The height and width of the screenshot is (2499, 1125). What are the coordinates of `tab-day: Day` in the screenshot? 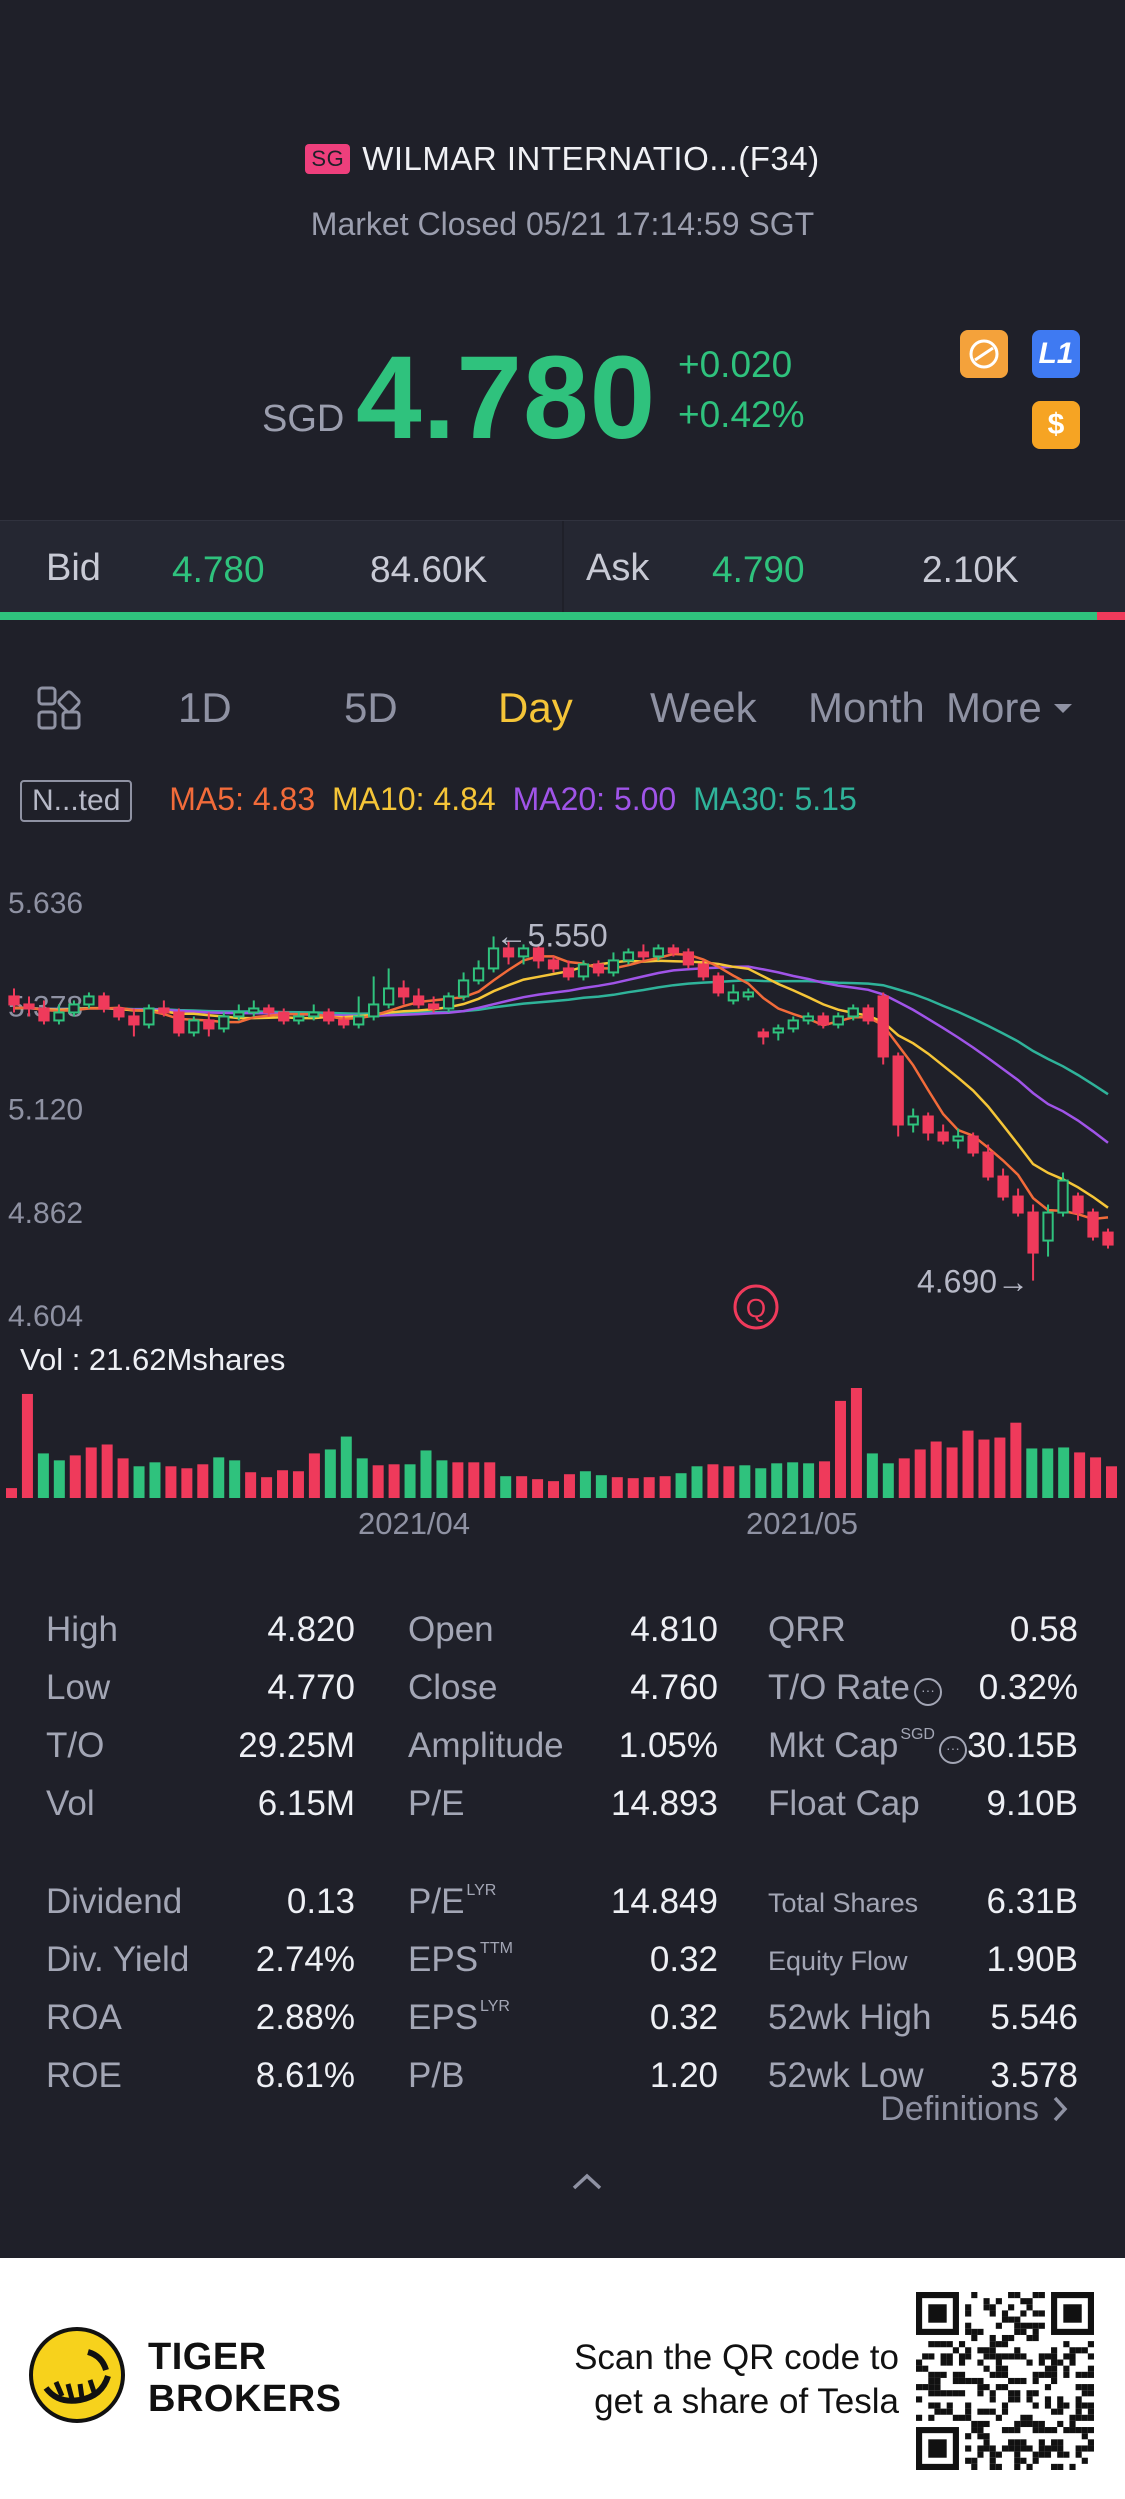 It's located at (535, 707).